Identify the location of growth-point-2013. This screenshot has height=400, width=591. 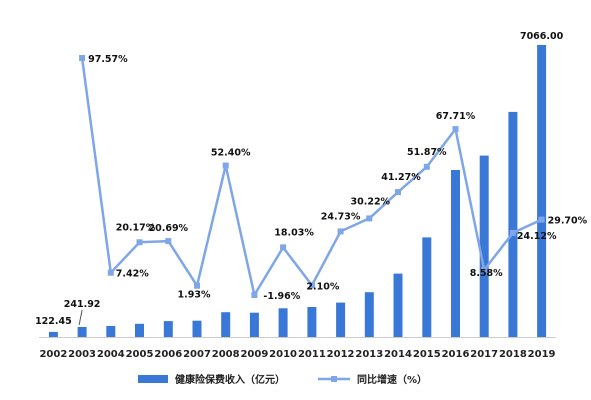
(369, 218).